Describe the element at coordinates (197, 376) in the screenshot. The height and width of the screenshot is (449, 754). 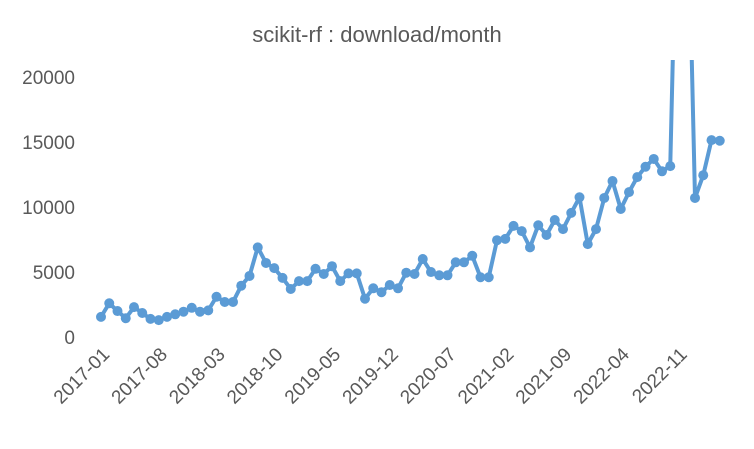
I see `x-tick-label: 2018-03` at that location.